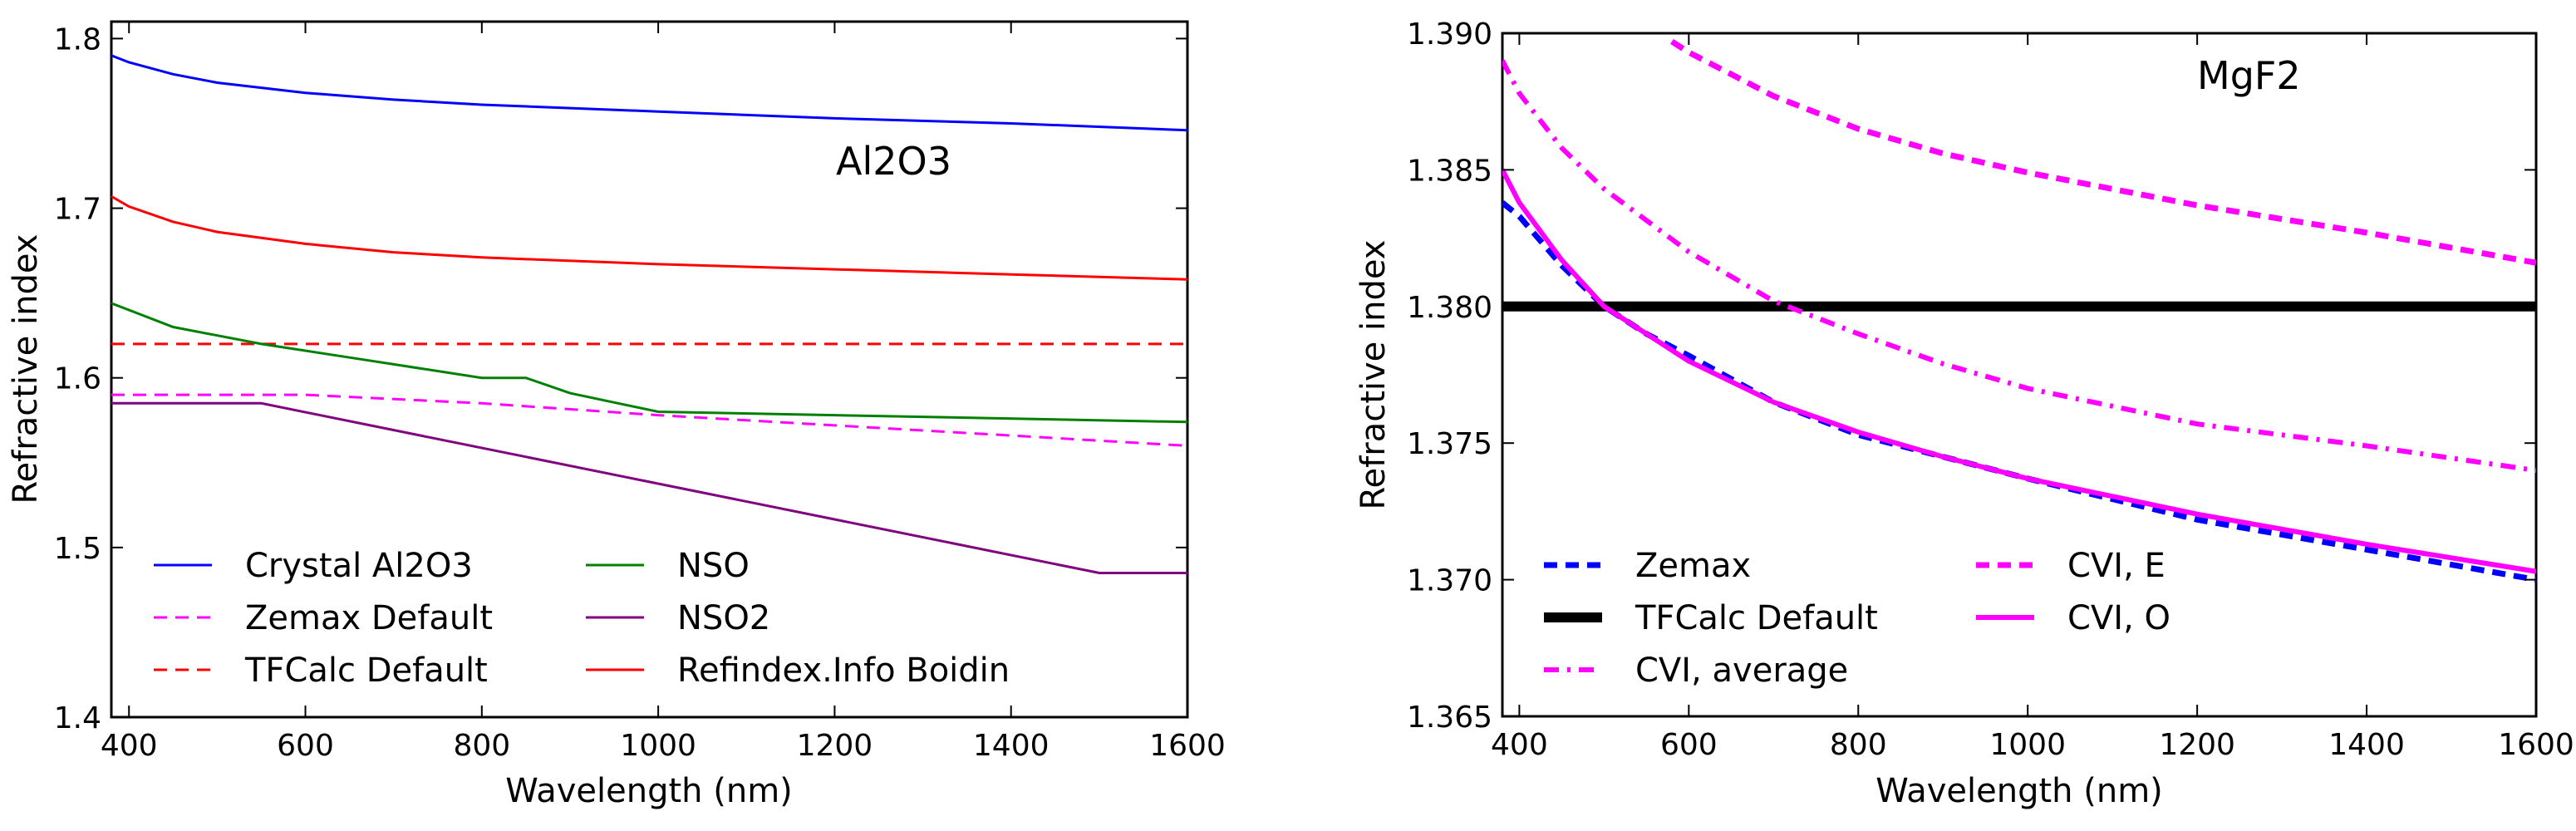 The width and height of the screenshot is (2576, 831). What do you see at coordinates (2249, 75) in the screenshot?
I see `chart-annotation: MgF2` at bounding box center [2249, 75].